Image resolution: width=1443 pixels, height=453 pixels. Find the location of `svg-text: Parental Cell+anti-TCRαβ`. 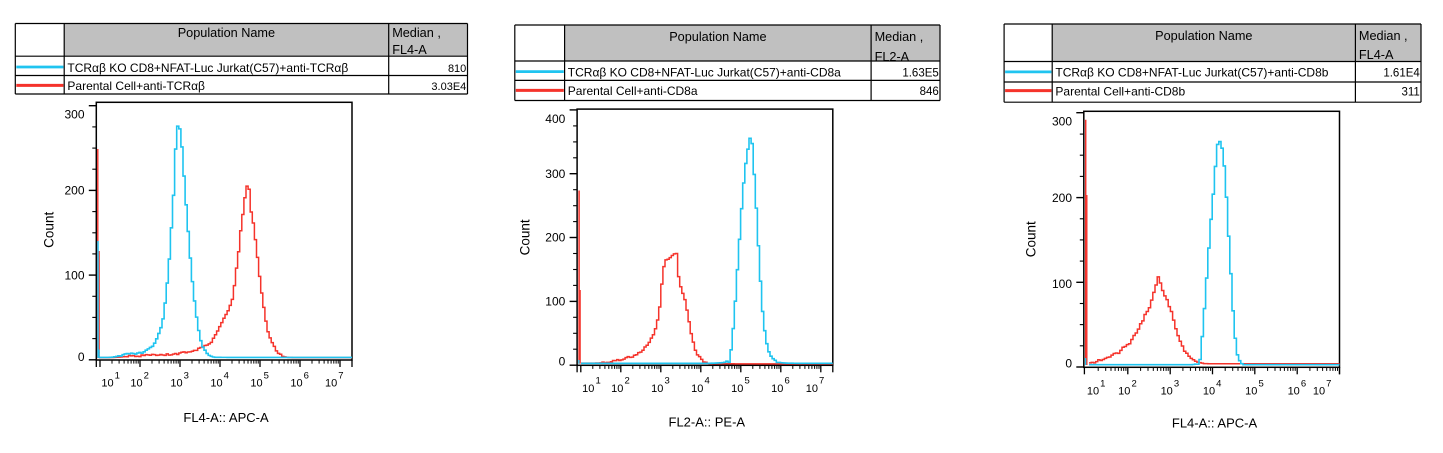

svg-text: Parental Cell+anti-TCRαβ is located at coordinates (136, 86).